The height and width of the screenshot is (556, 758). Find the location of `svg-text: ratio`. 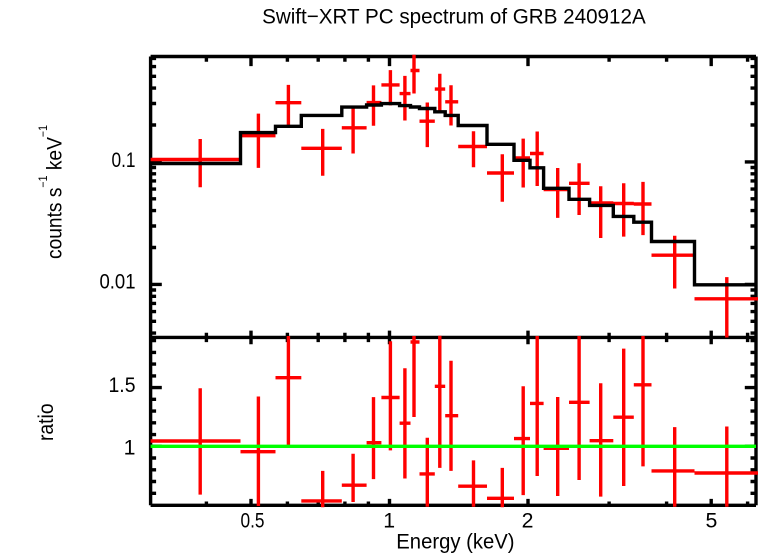

svg-text: ratio is located at coordinates (46, 422).